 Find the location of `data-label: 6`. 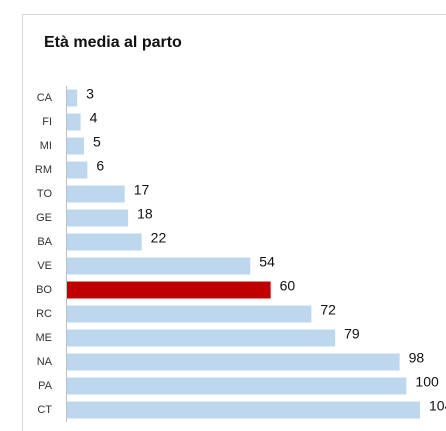

data-label: 6 is located at coordinates (100, 166).